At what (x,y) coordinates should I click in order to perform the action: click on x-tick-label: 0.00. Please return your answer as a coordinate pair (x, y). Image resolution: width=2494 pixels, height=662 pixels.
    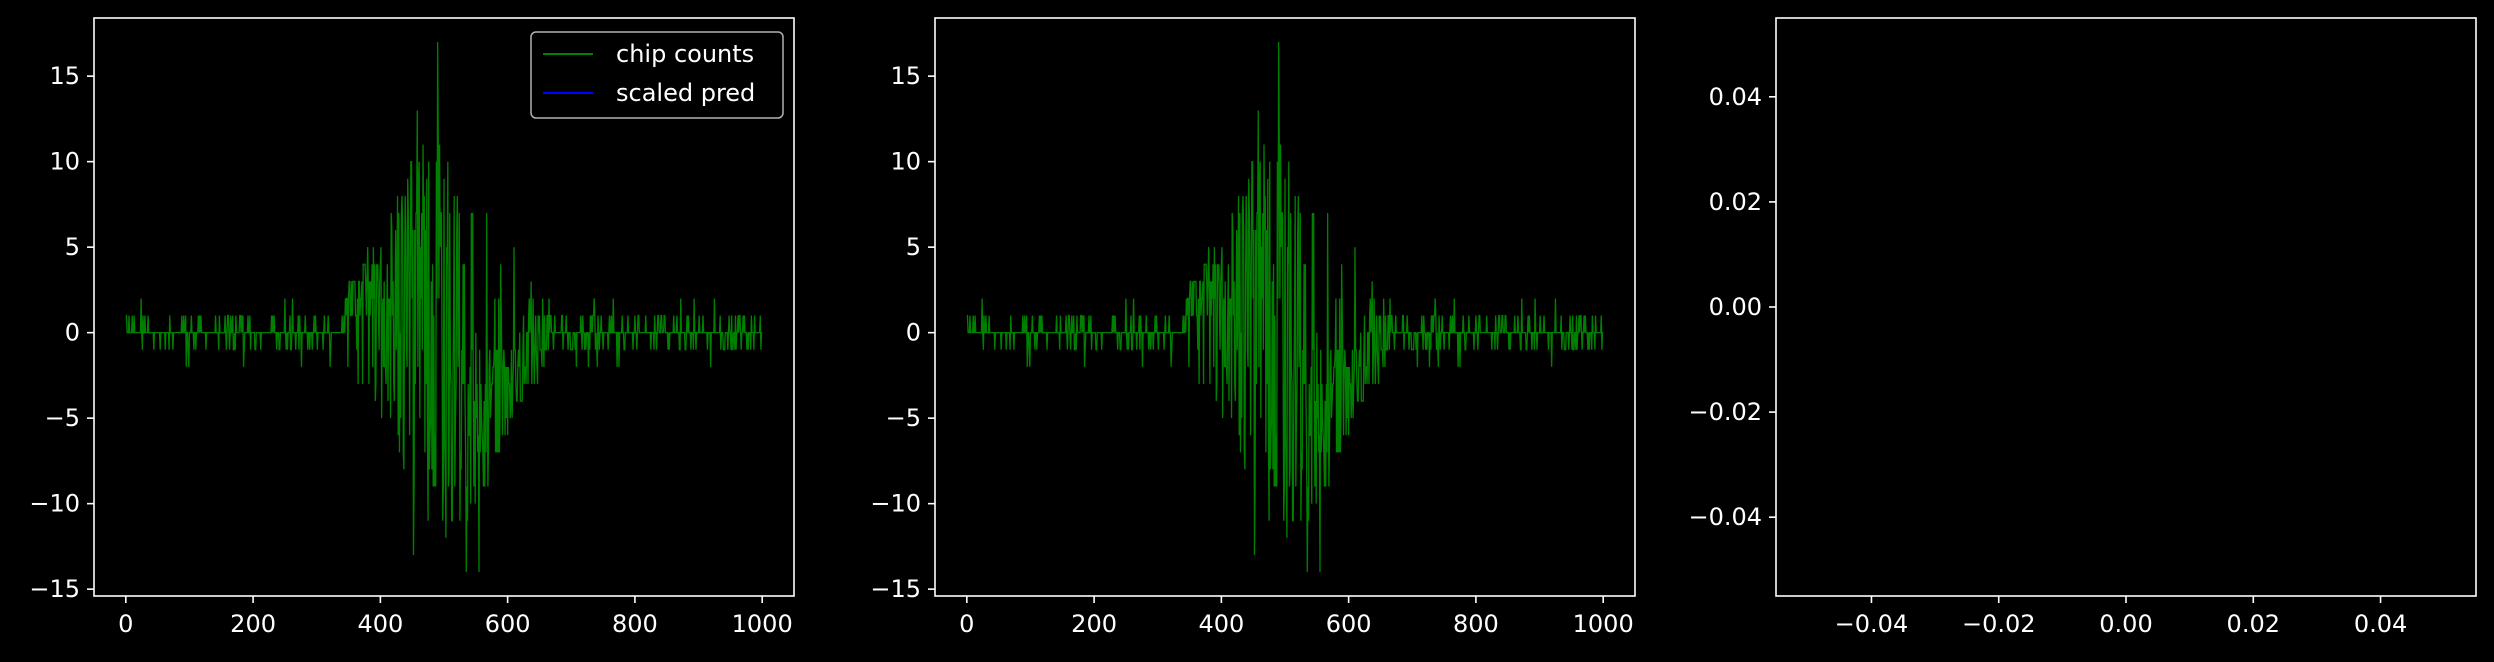
    Looking at the image, I should click on (2125, 624).